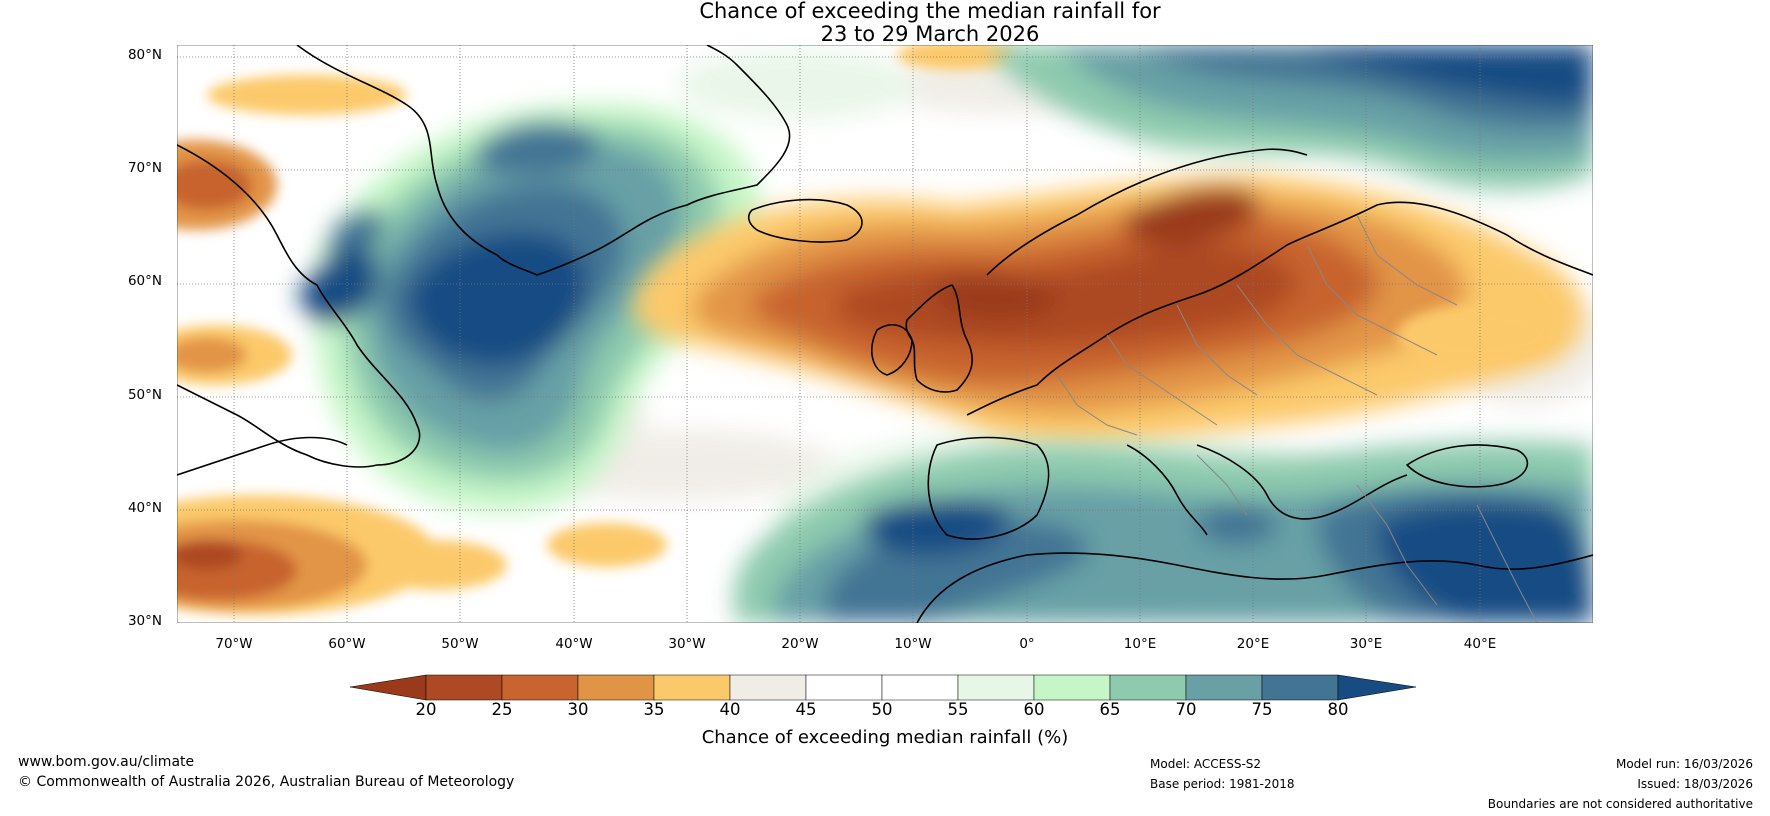 The height and width of the screenshot is (816, 1770). I want to click on lat-label-30n: 30°N, so click(144, 621).